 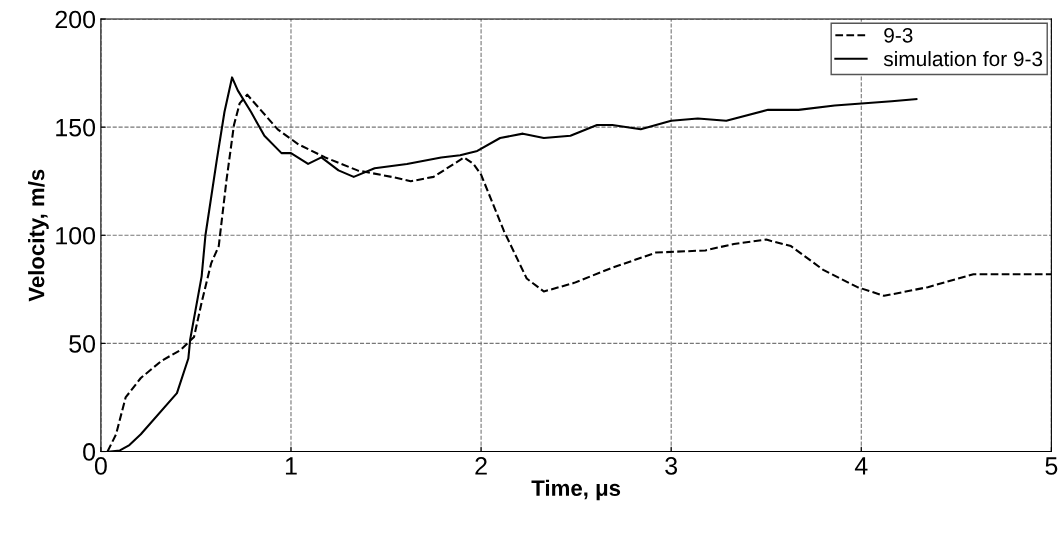 I want to click on legend-label: simulation for 9-3, so click(x=963, y=58).